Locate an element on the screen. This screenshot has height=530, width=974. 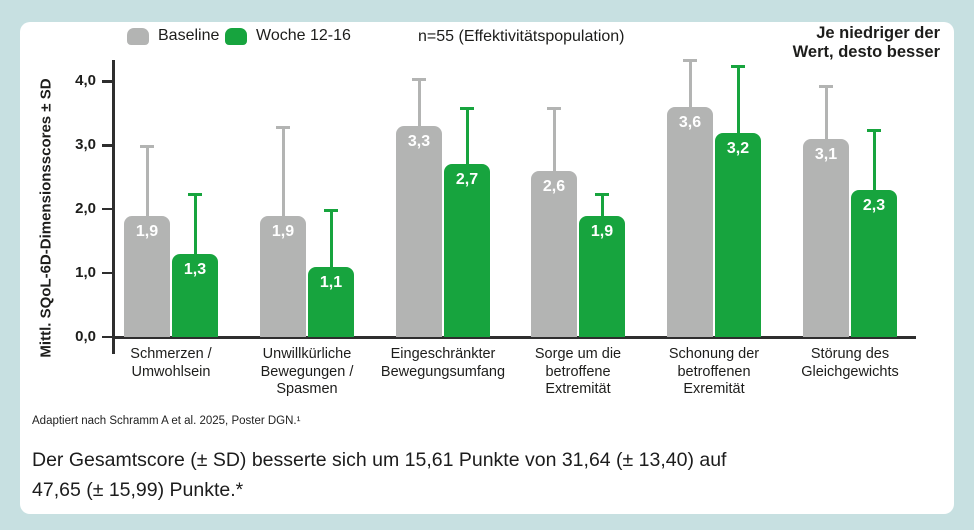
y-axis-line is located at coordinates (113, 207).